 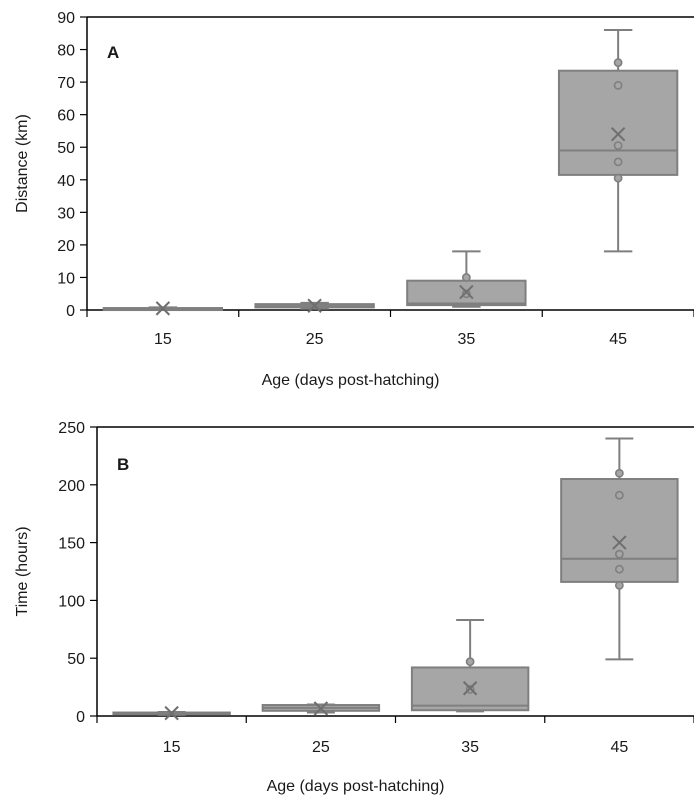 I want to click on y-tick-label: 40, so click(x=66, y=181).